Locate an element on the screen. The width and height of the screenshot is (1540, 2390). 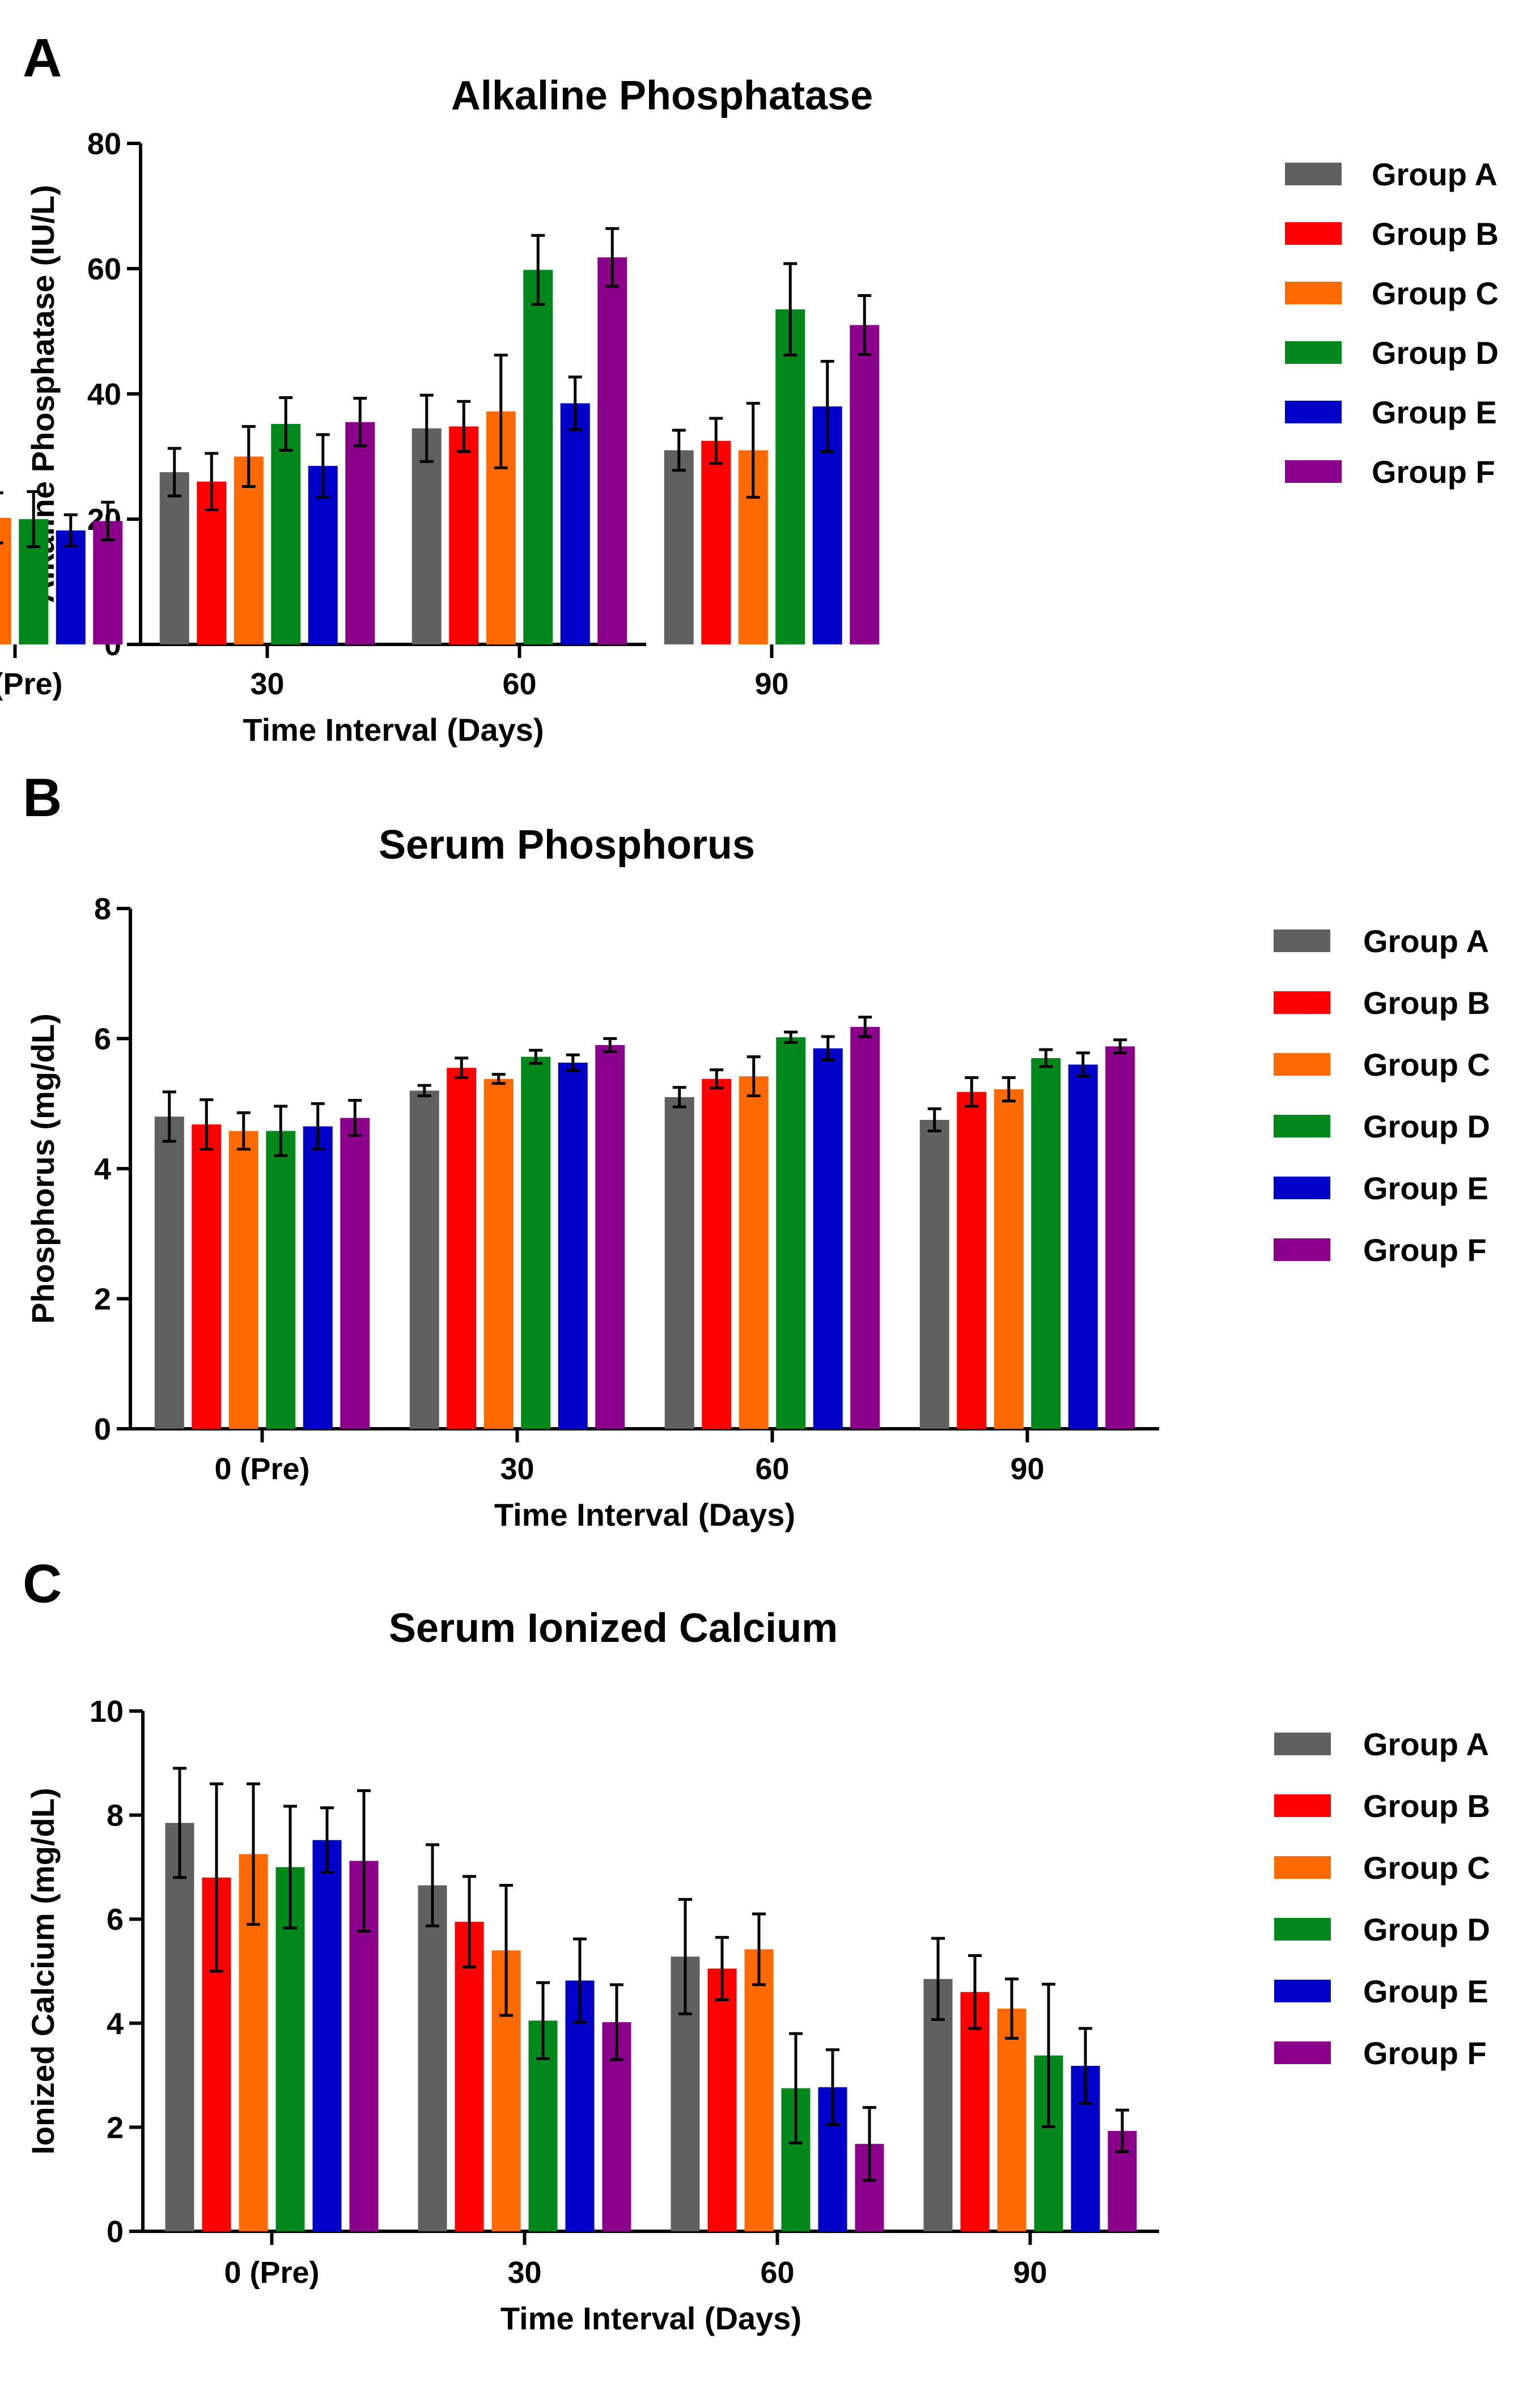
bar-group-f-0pre is located at coordinates (108, 582).